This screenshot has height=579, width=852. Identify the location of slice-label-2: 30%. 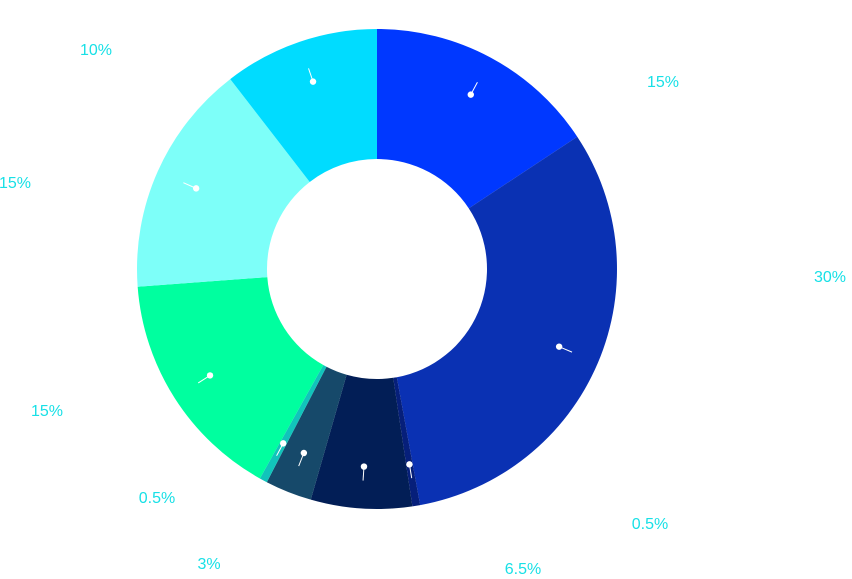
(830, 277).